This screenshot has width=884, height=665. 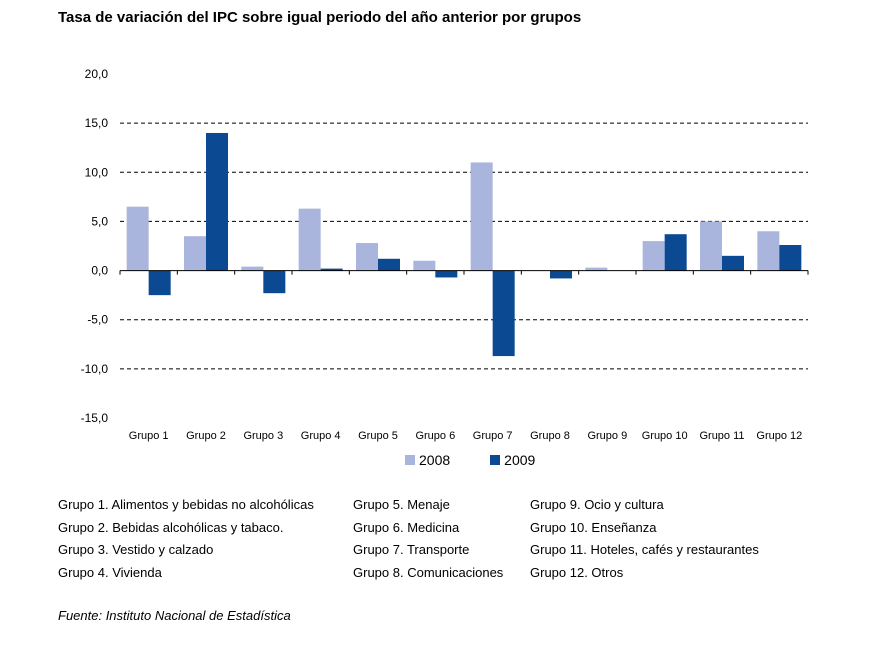 I want to click on legend-swatch-2008, so click(x=410, y=460).